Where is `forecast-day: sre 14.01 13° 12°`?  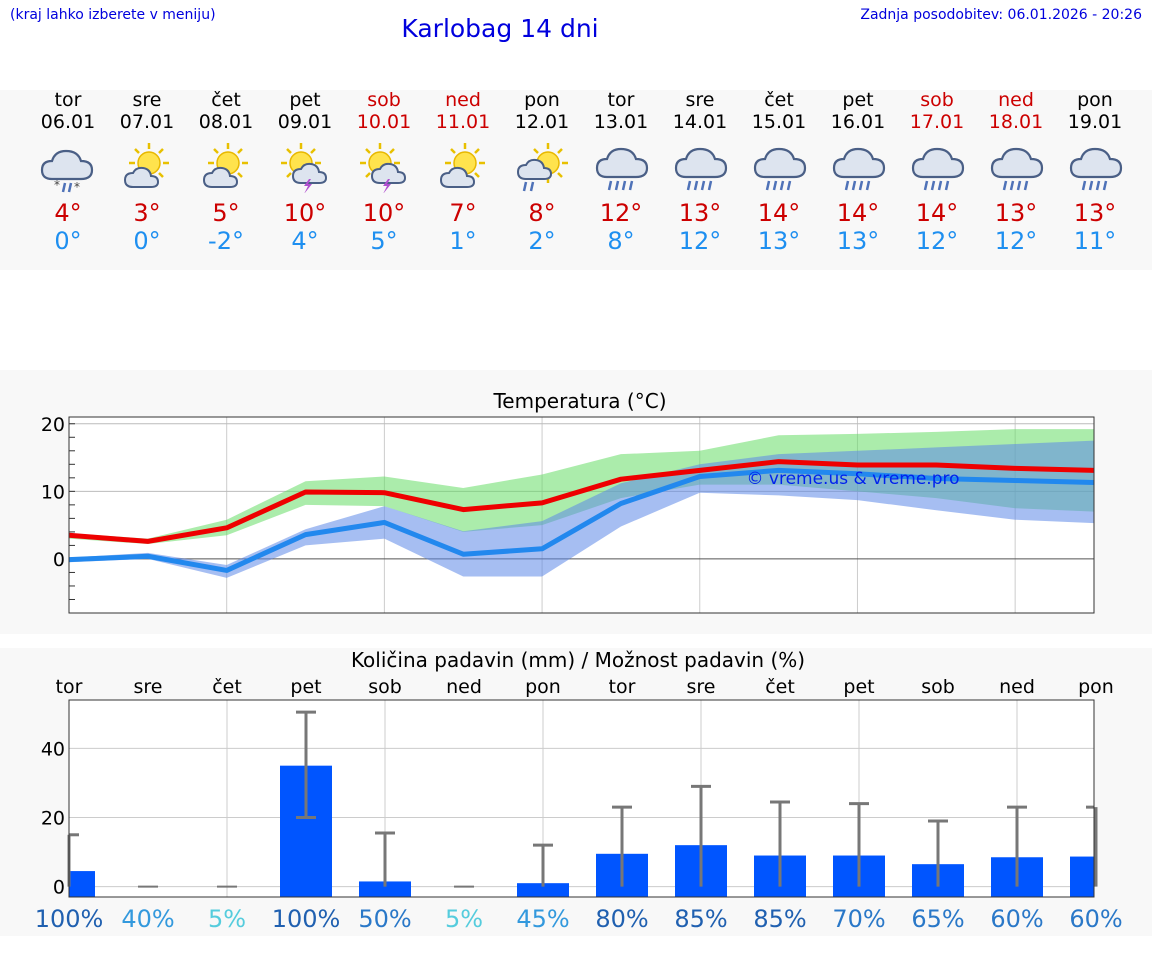
forecast-day: sre 14.01 13° 12° is located at coordinates (700, 179).